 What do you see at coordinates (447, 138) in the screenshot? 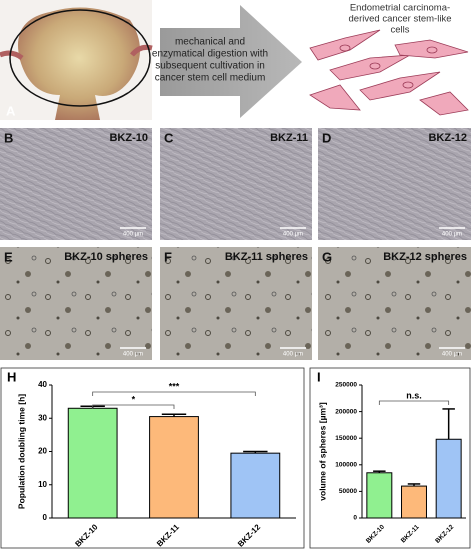
I see `sample-label: BKZ-12` at bounding box center [447, 138].